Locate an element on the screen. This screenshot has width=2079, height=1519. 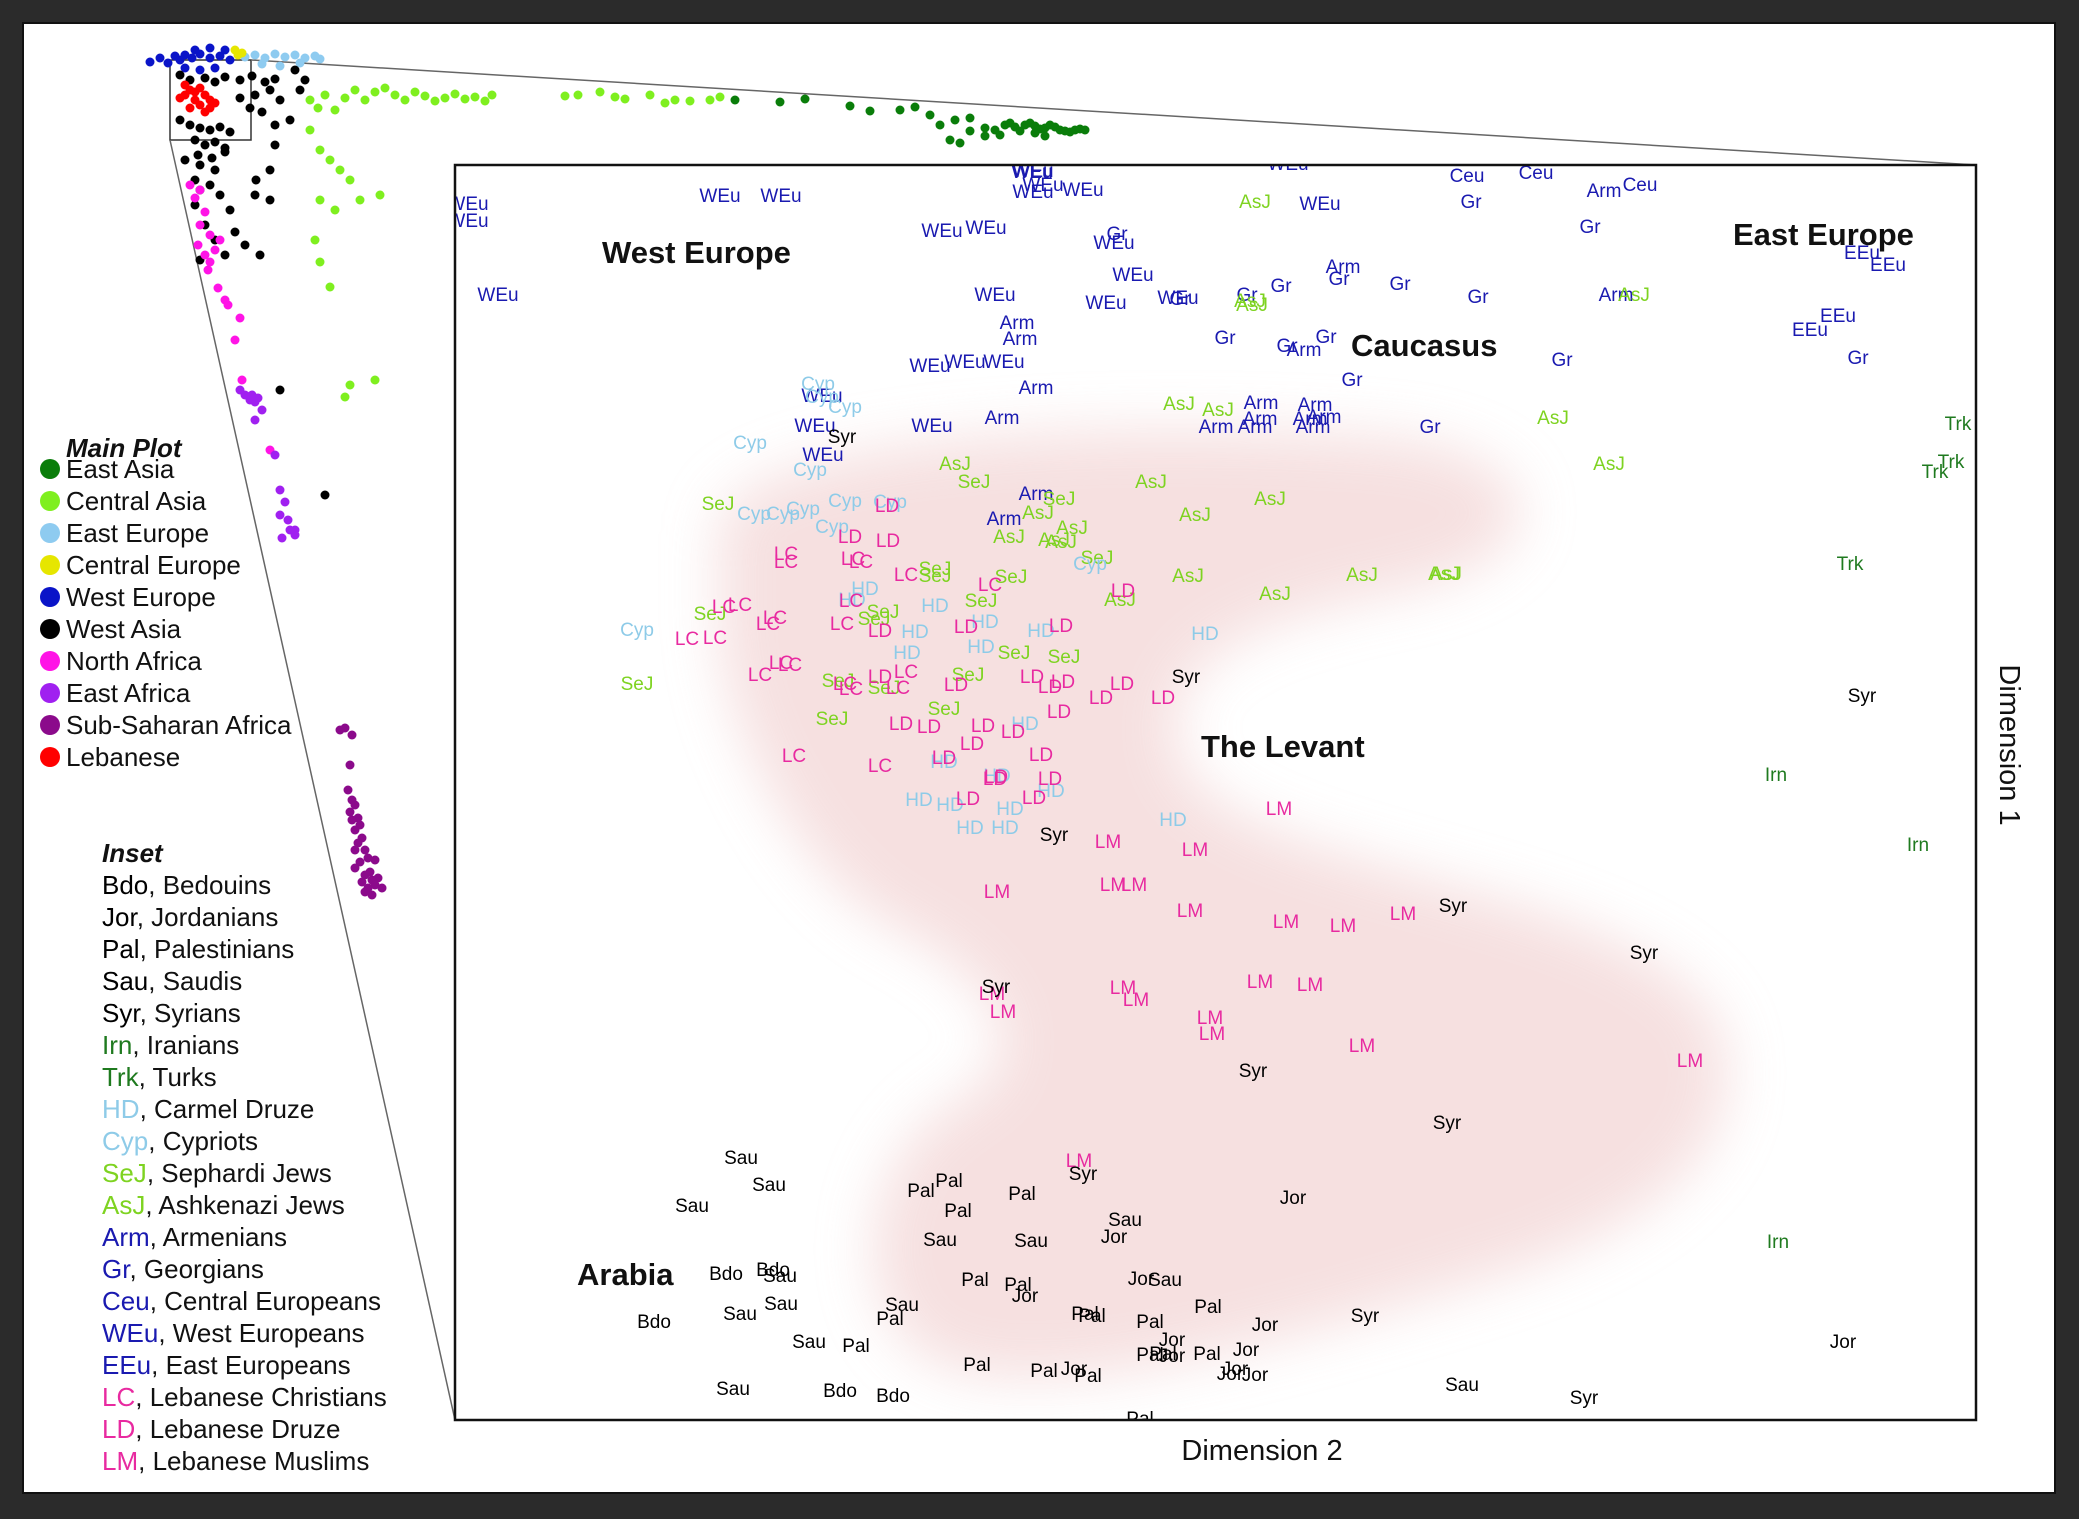
point-east-africa is located at coordinates (282, 538).